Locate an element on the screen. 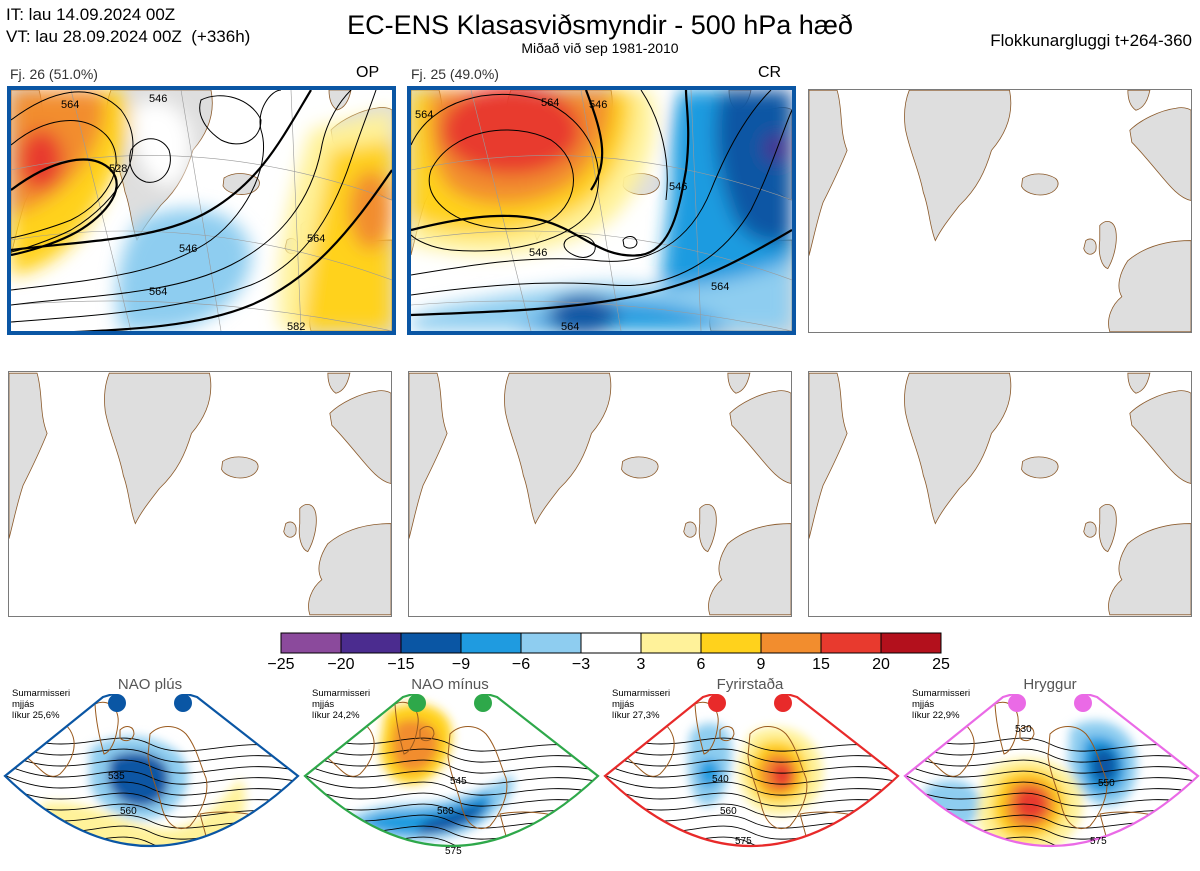 Image resolution: width=1200 pixels, height=871 pixels. colorbar-tick-label: −25 is located at coordinates (281, 664).